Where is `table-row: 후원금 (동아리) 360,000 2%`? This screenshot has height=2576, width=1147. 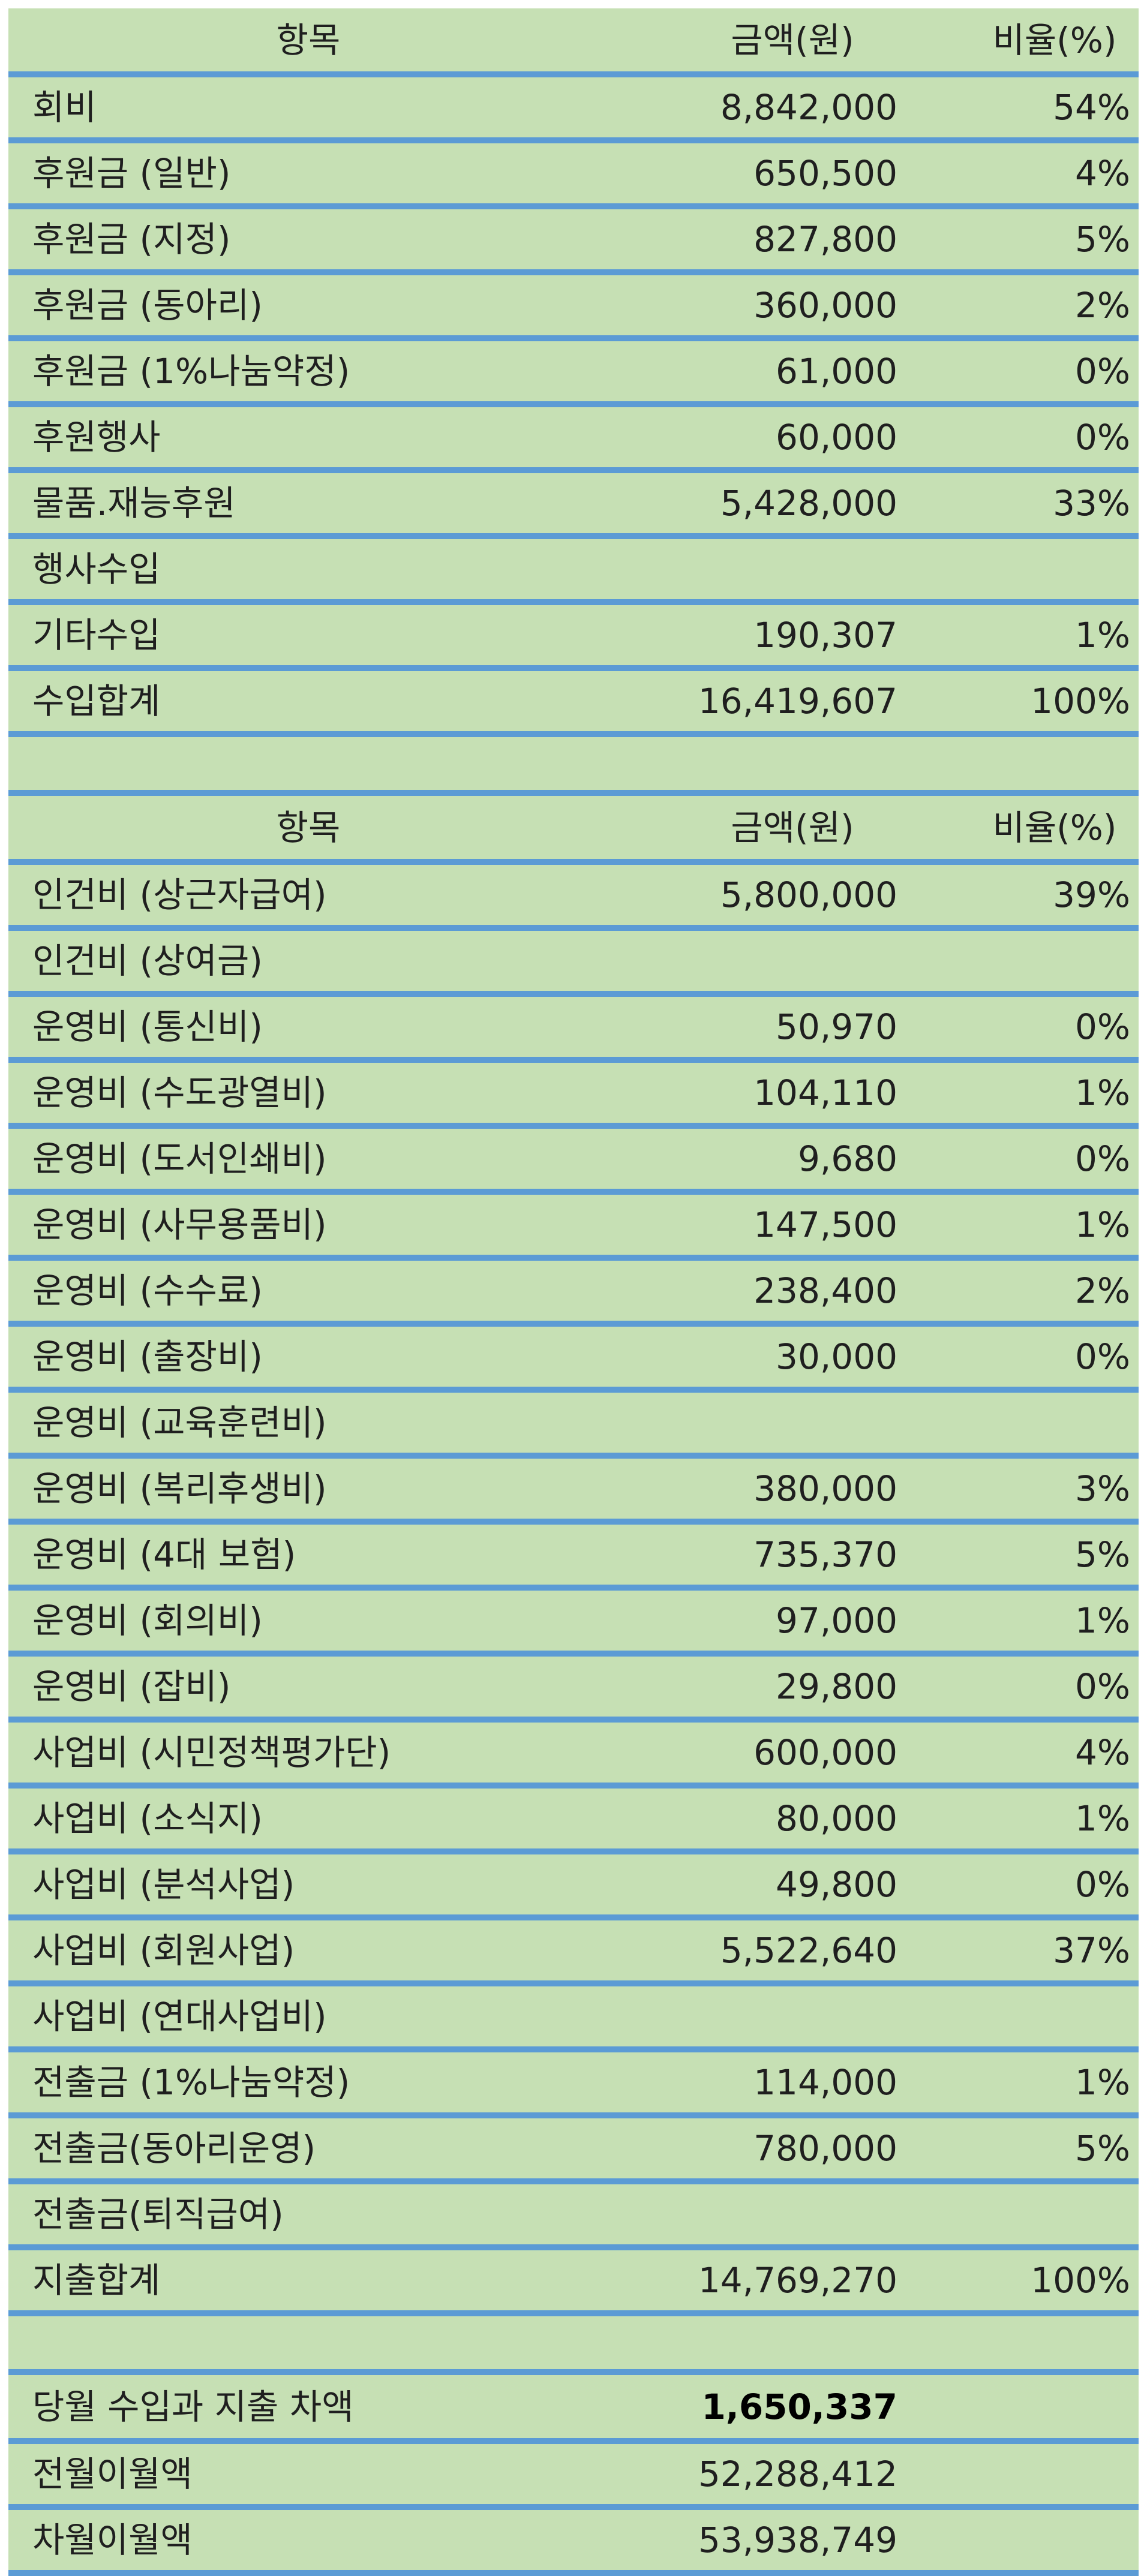
table-row: 후원금 (동아리) 360,000 2% is located at coordinates (573, 307).